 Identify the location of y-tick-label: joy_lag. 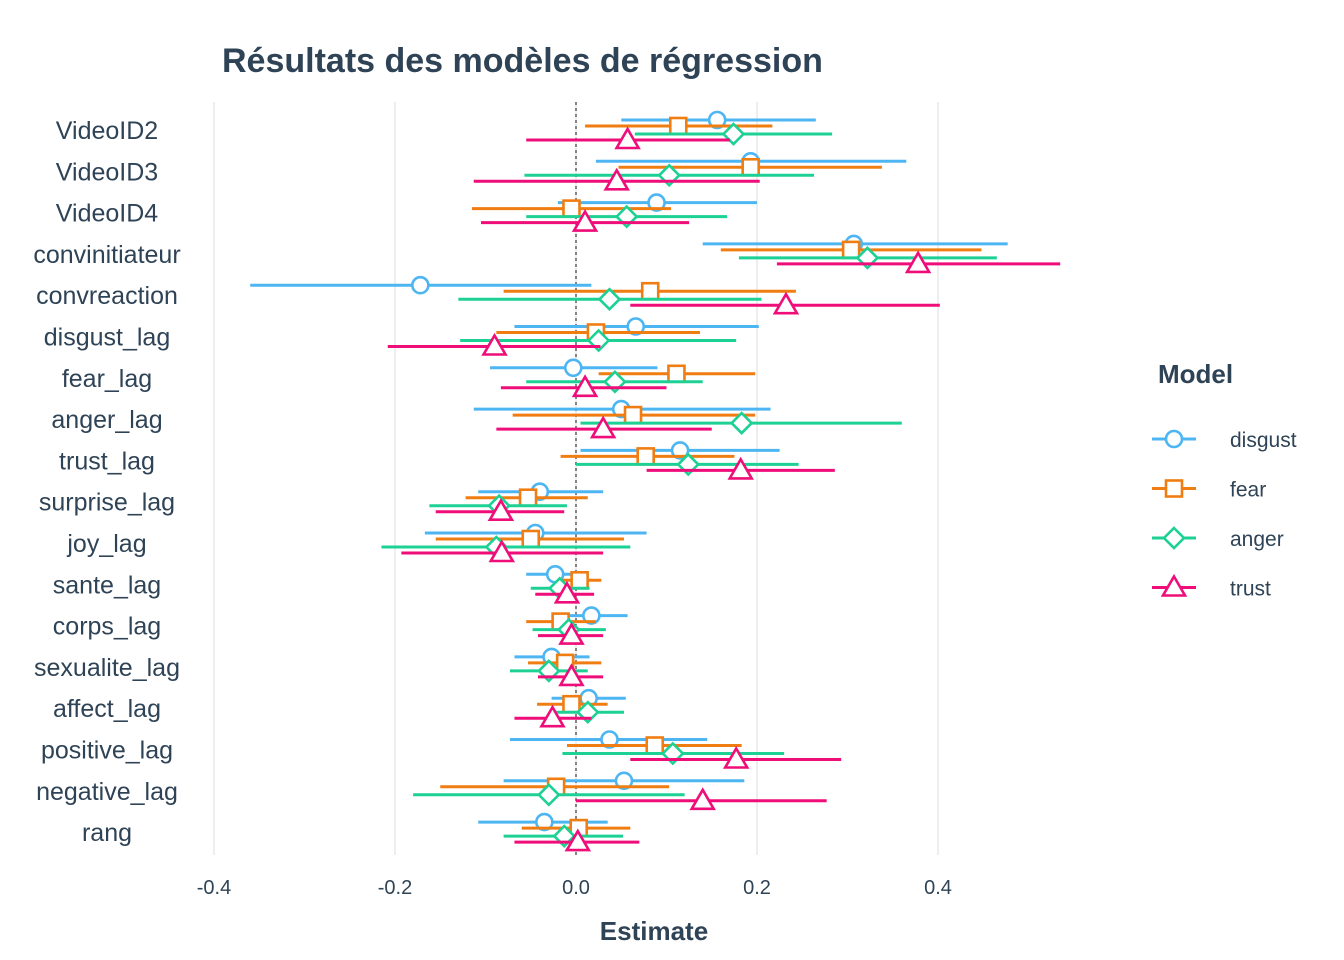
(106, 544).